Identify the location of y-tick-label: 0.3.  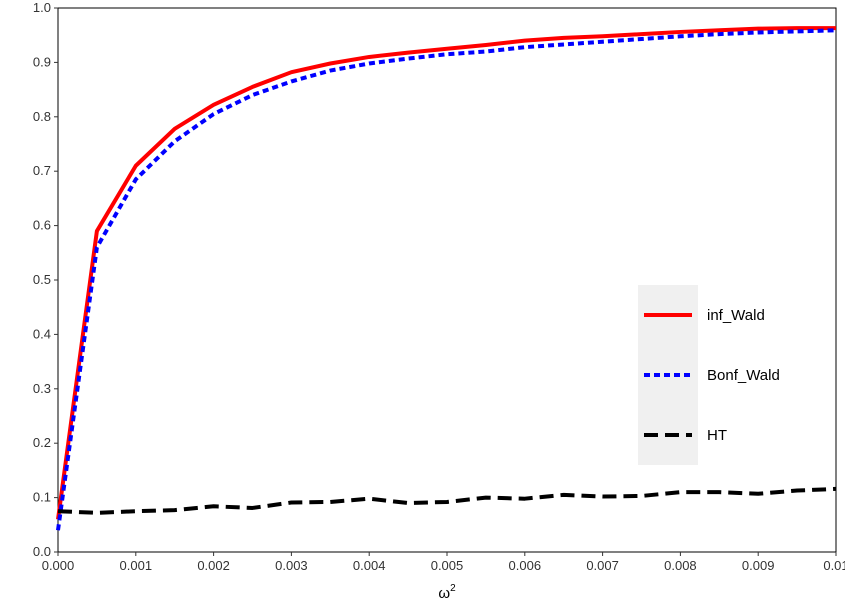
(42, 388).